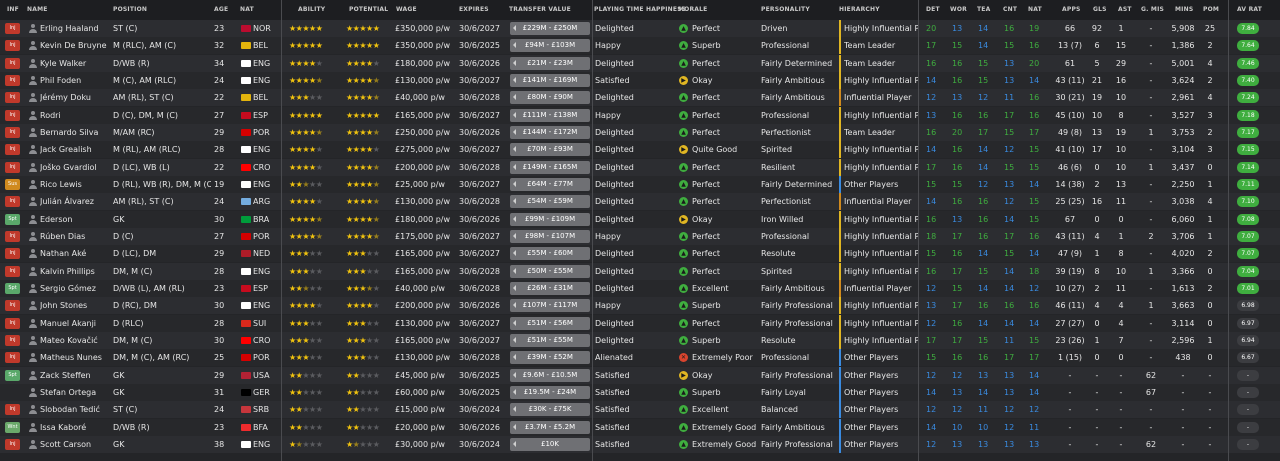 This screenshot has width=1280, height=461. I want to click on col-potential: POTENTIAL, so click(369, 9).